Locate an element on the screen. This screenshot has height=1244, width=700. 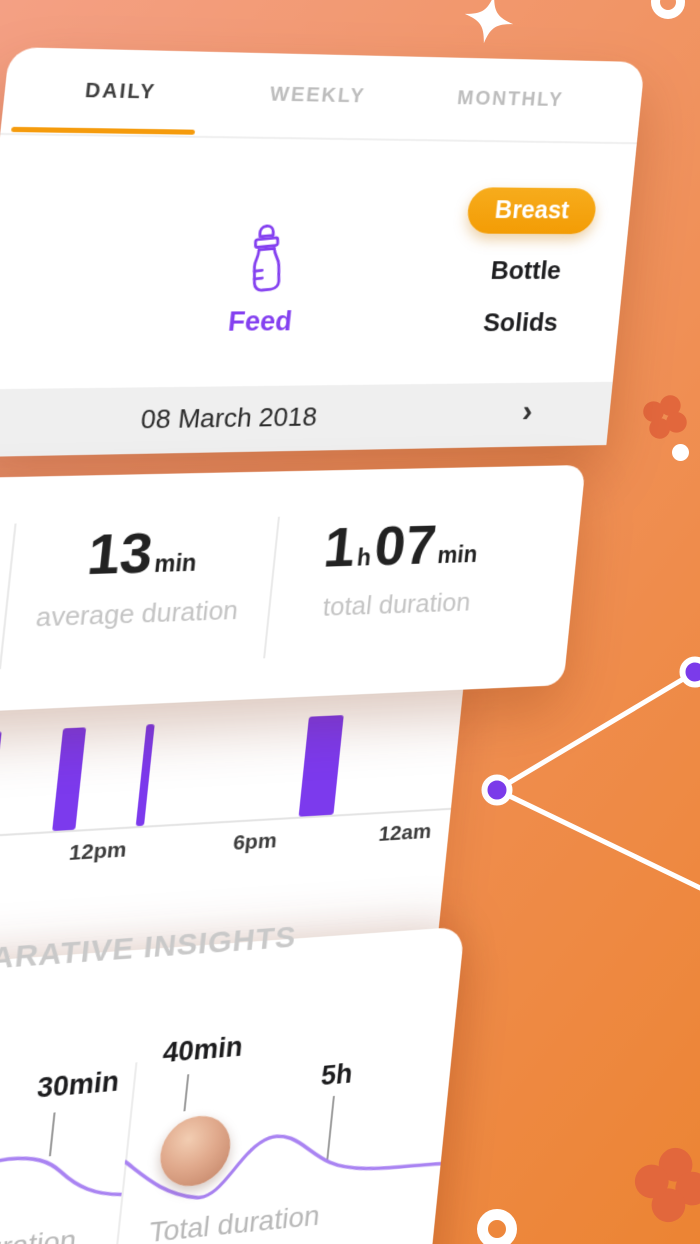
average-duration-stat: 13min average duration is located at coordinates (141, 575).